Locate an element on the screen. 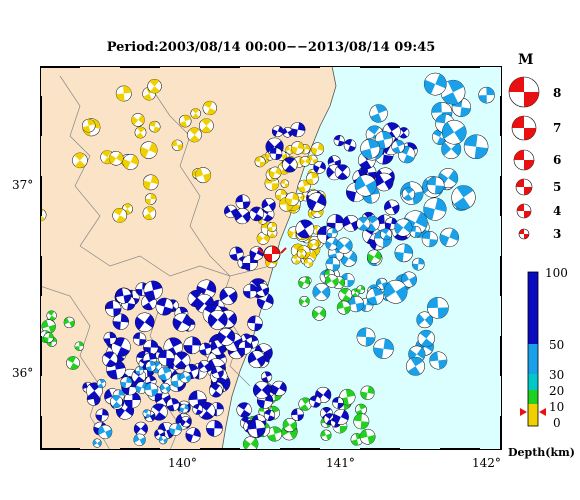 This screenshot has height=500, width=580. depth-tick-30: 30 is located at coordinates (557, 375).